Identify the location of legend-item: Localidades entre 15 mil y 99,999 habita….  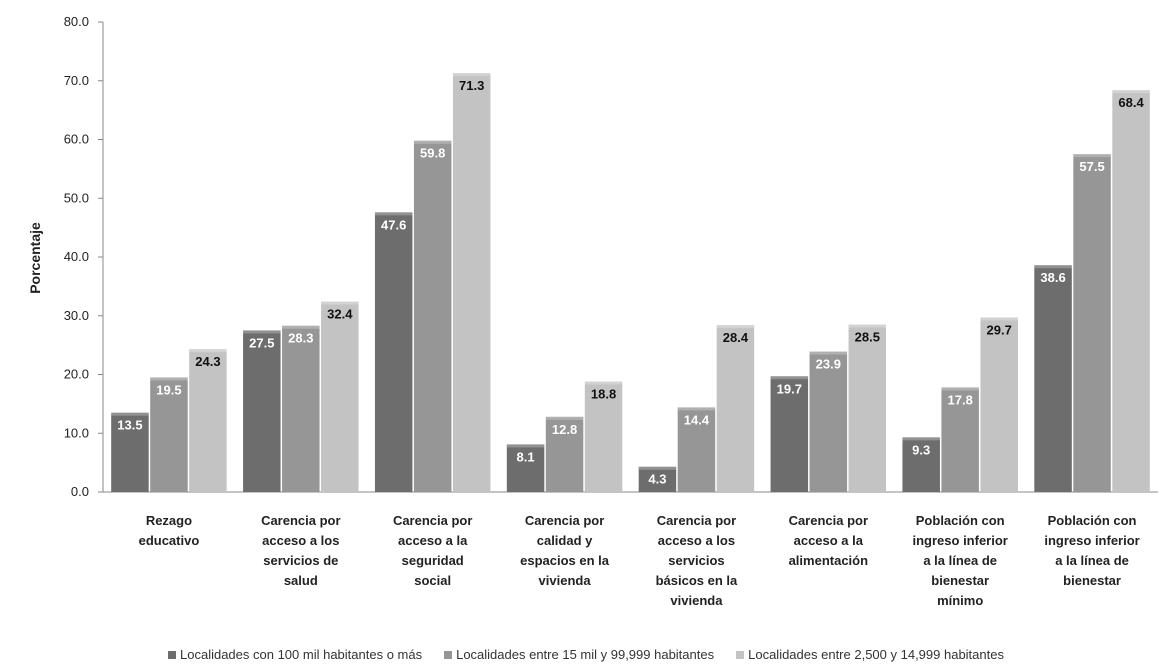
(579, 654).